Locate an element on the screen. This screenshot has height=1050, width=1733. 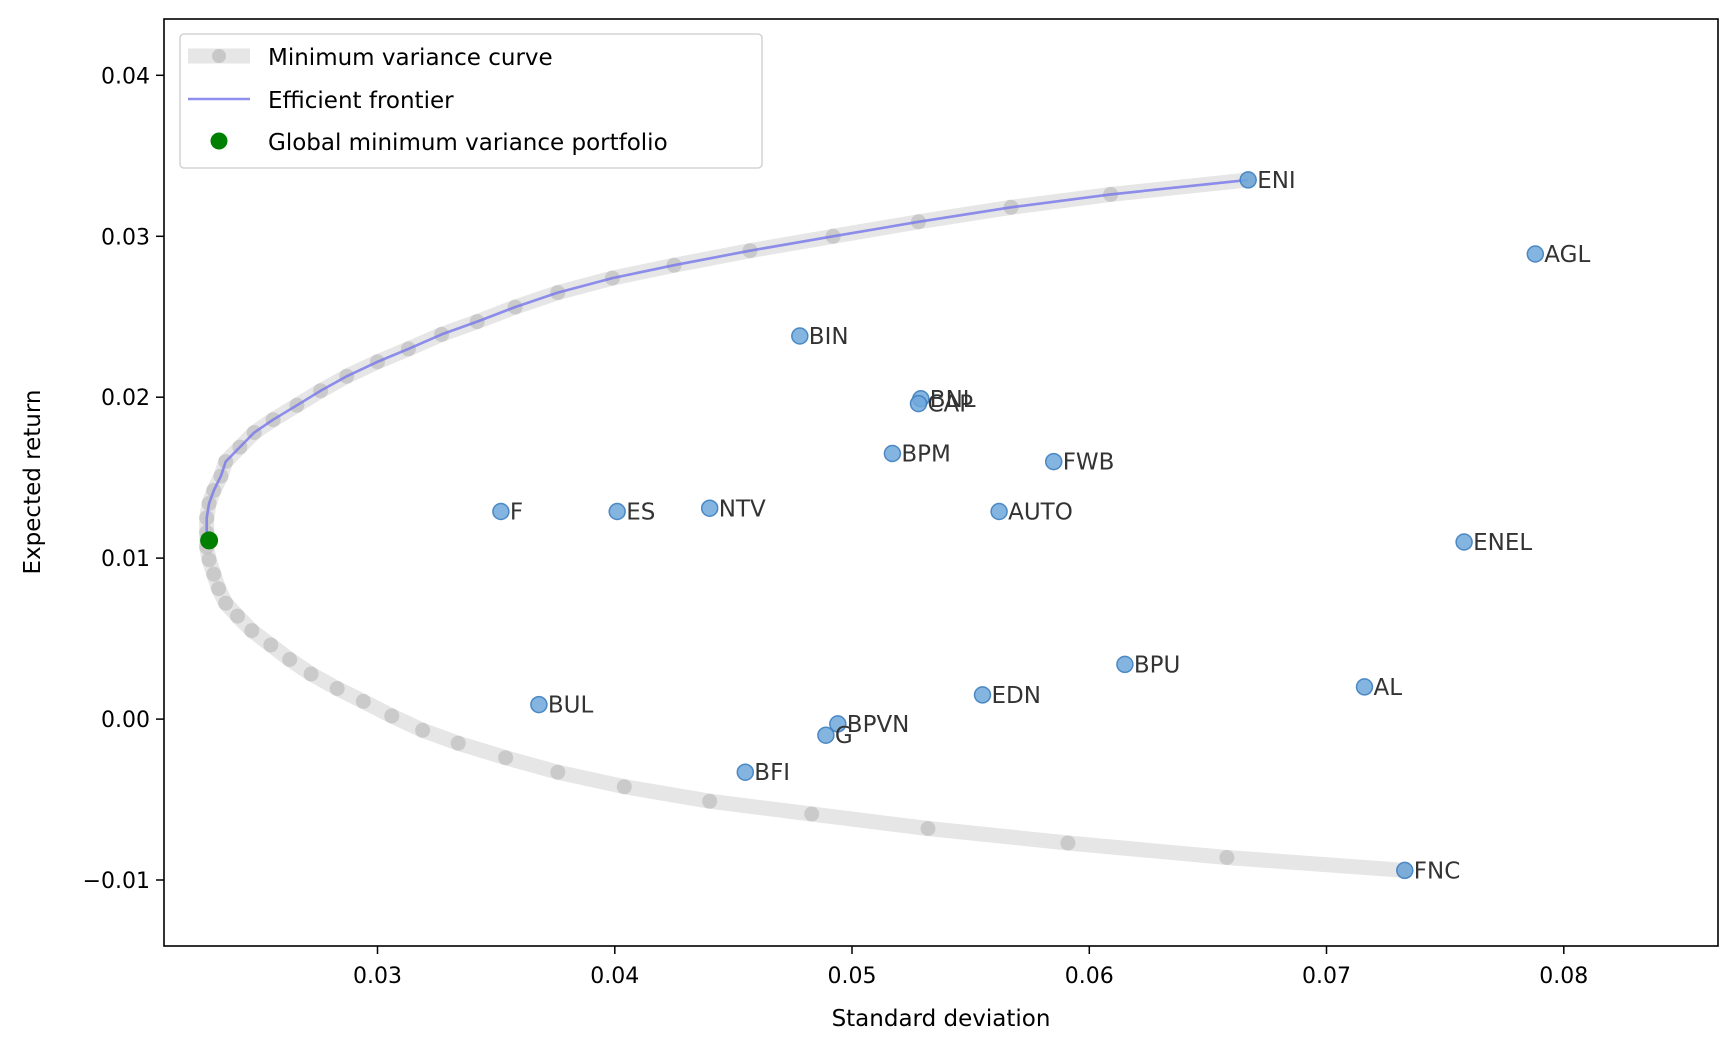
asset-point-auto is located at coordinates (999, 511).